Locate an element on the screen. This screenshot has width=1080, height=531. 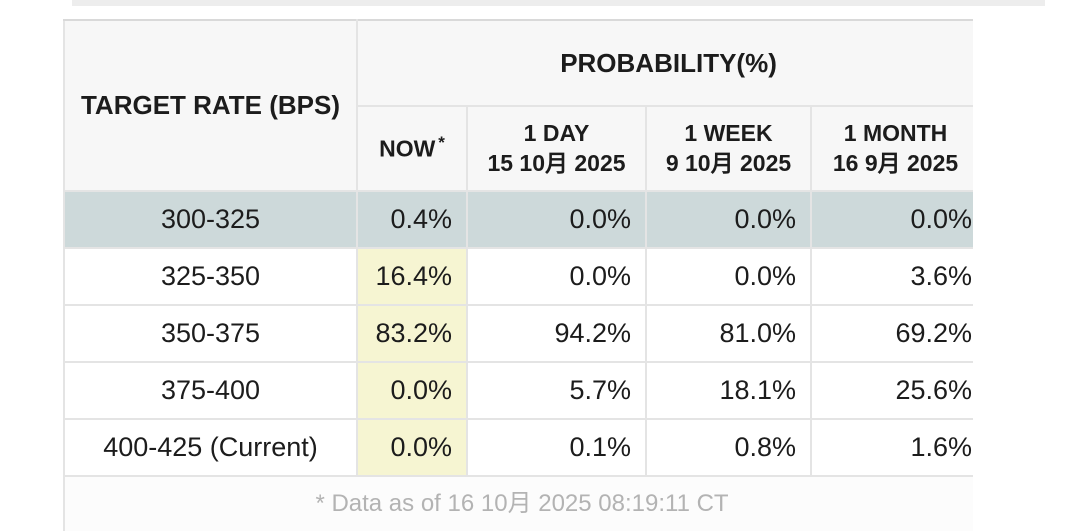
month-value-cell: 3.6% is located at coordinates (891, 276).